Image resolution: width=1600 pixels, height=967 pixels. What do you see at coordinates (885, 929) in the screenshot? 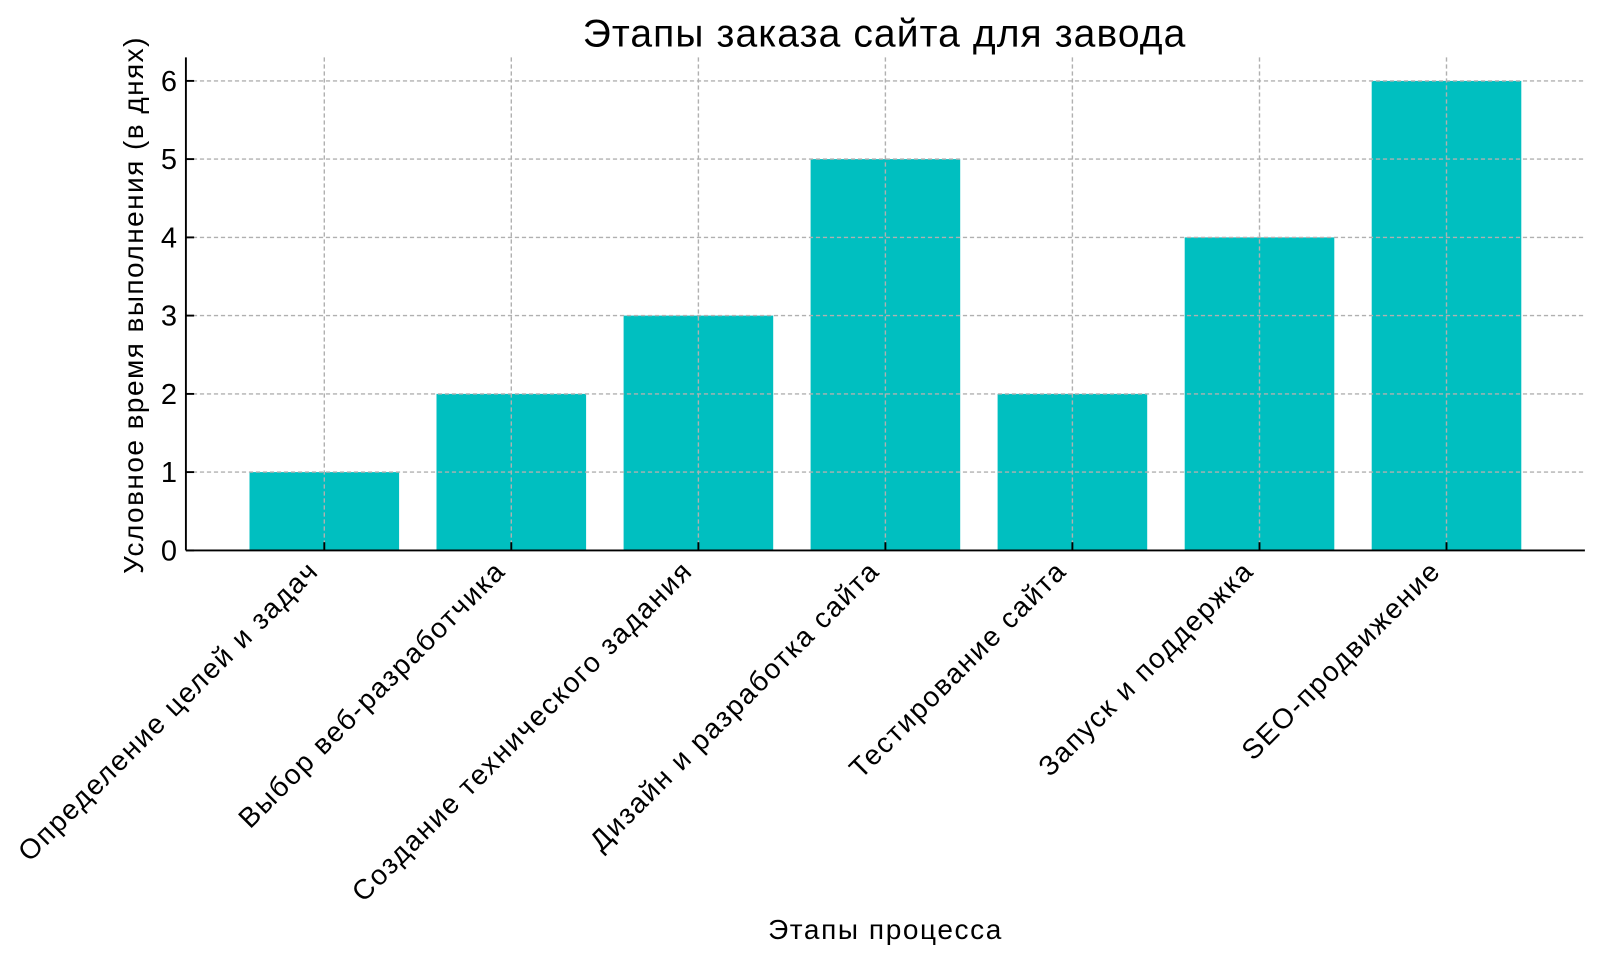
I see `svg-text: Этапы процесса` at bounding box center [885, 929].